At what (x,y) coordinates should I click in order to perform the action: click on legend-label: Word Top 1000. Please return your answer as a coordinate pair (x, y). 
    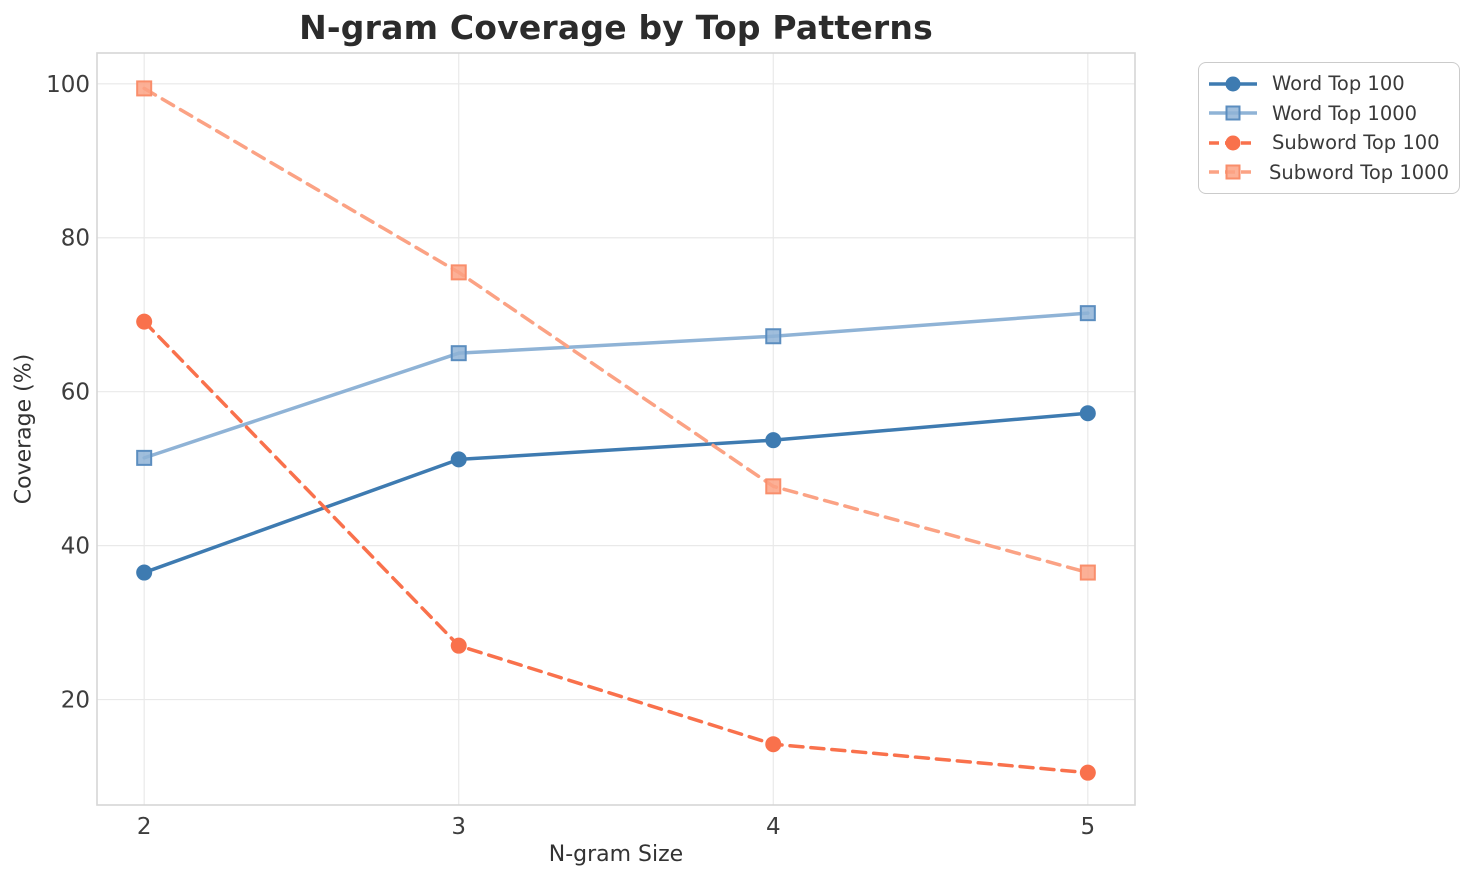
    Looking at the image, I should click on (1345, 113).